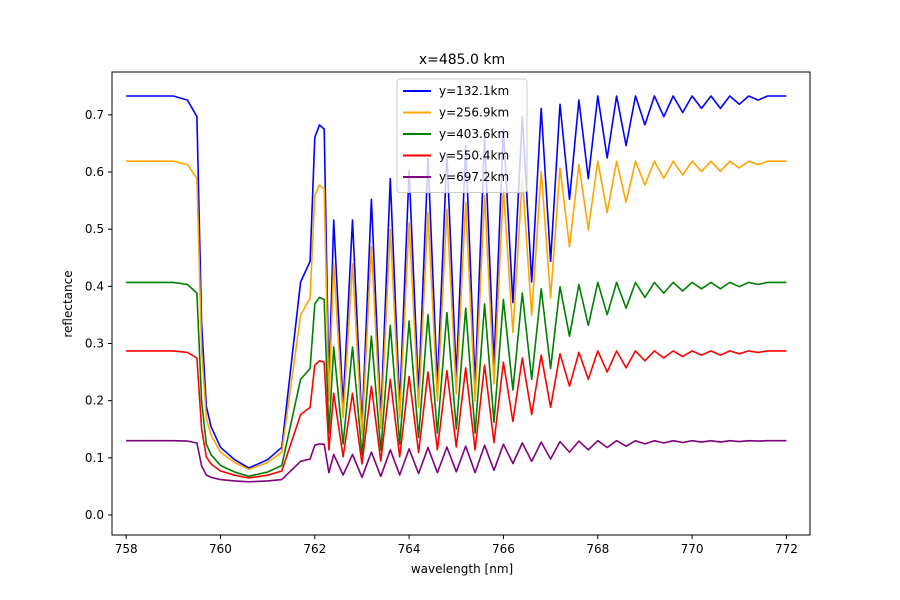  I want to click on x-tick-label: 768, so click(597, 549).